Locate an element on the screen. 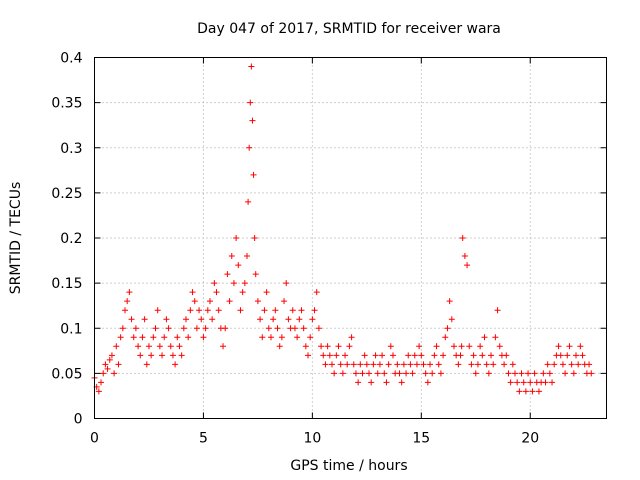  y-tick-label: 0.15 is located at coordinates (66, 284).